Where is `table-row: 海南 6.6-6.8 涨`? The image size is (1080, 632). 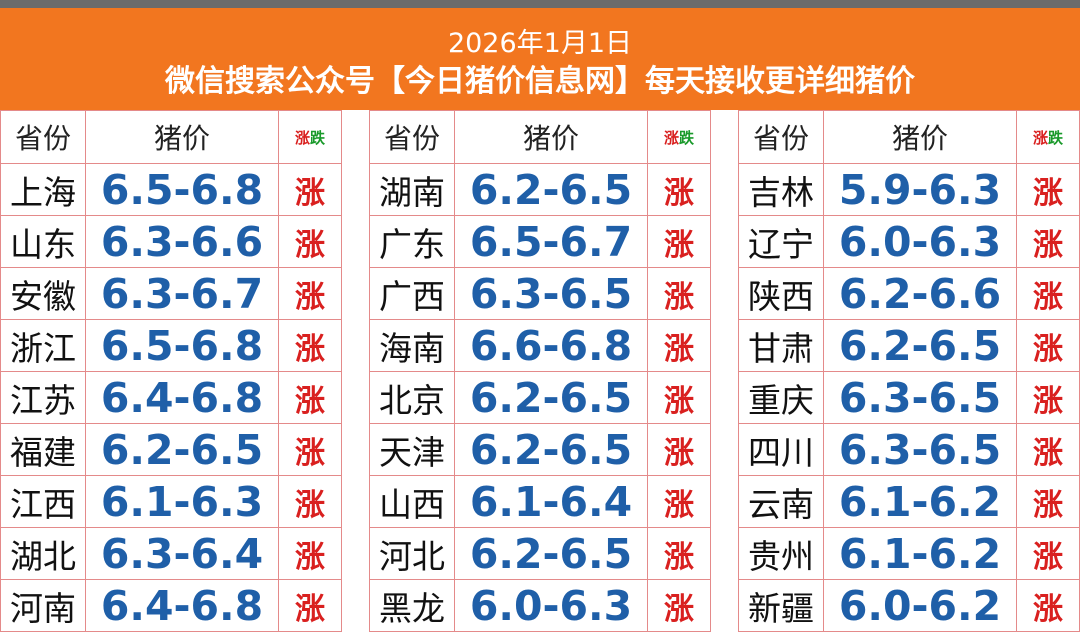
table-row: 海南 6.6-6.8 涨 is located at coordinates (540, 345).